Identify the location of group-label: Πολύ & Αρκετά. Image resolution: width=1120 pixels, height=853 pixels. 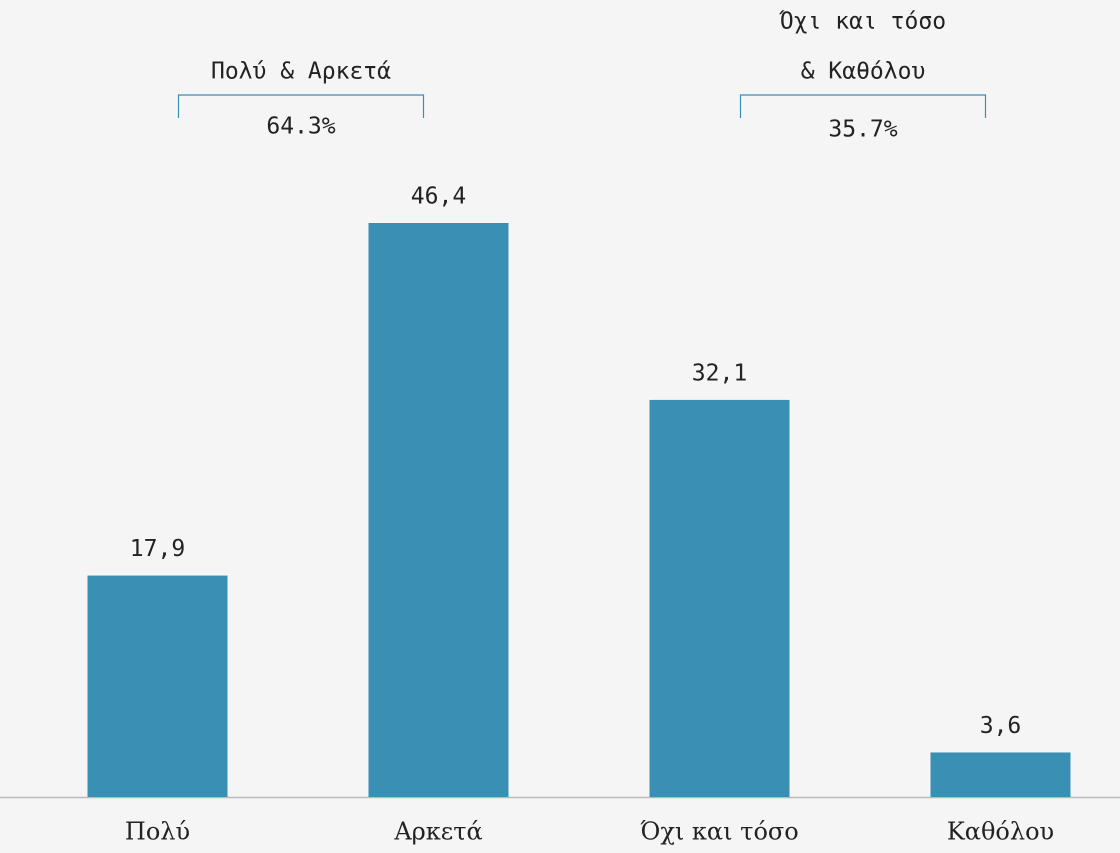
(301, 72).